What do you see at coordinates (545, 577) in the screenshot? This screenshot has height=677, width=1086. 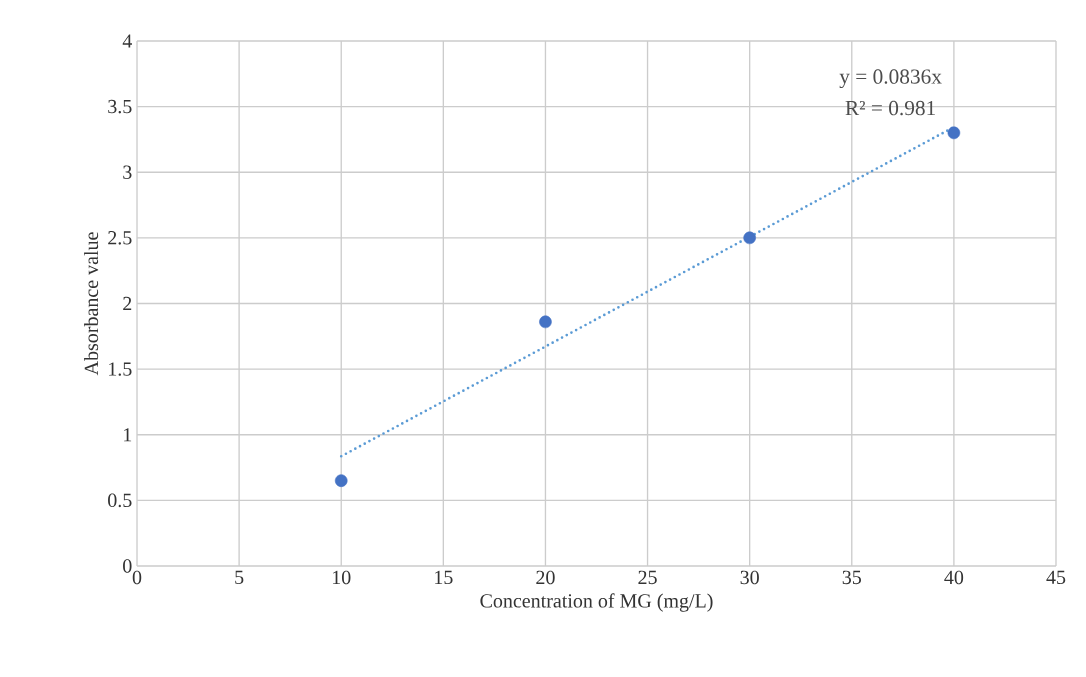 I see `x-tick-label: 20` at bounding box center [545, 577].